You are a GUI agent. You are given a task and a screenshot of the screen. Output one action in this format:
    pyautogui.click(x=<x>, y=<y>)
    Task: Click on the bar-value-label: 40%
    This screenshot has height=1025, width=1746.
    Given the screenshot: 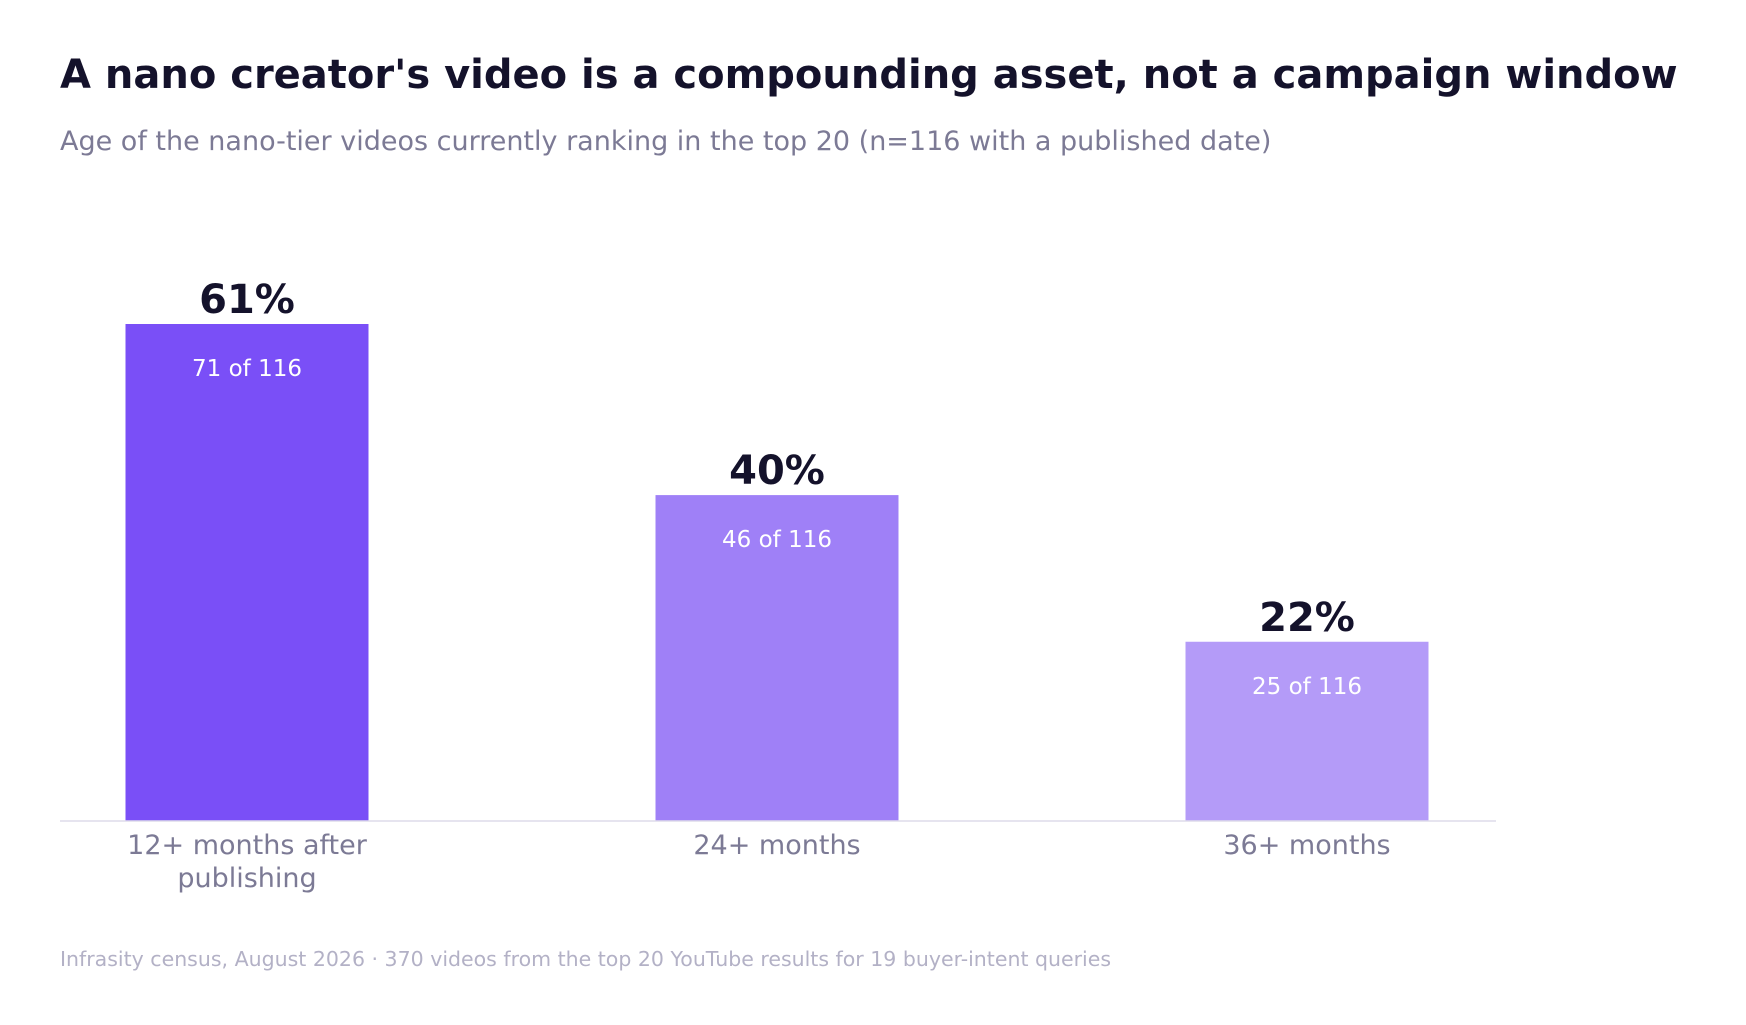 What is the action you would take?
    pyautogui.click(x=777, y=471)
    